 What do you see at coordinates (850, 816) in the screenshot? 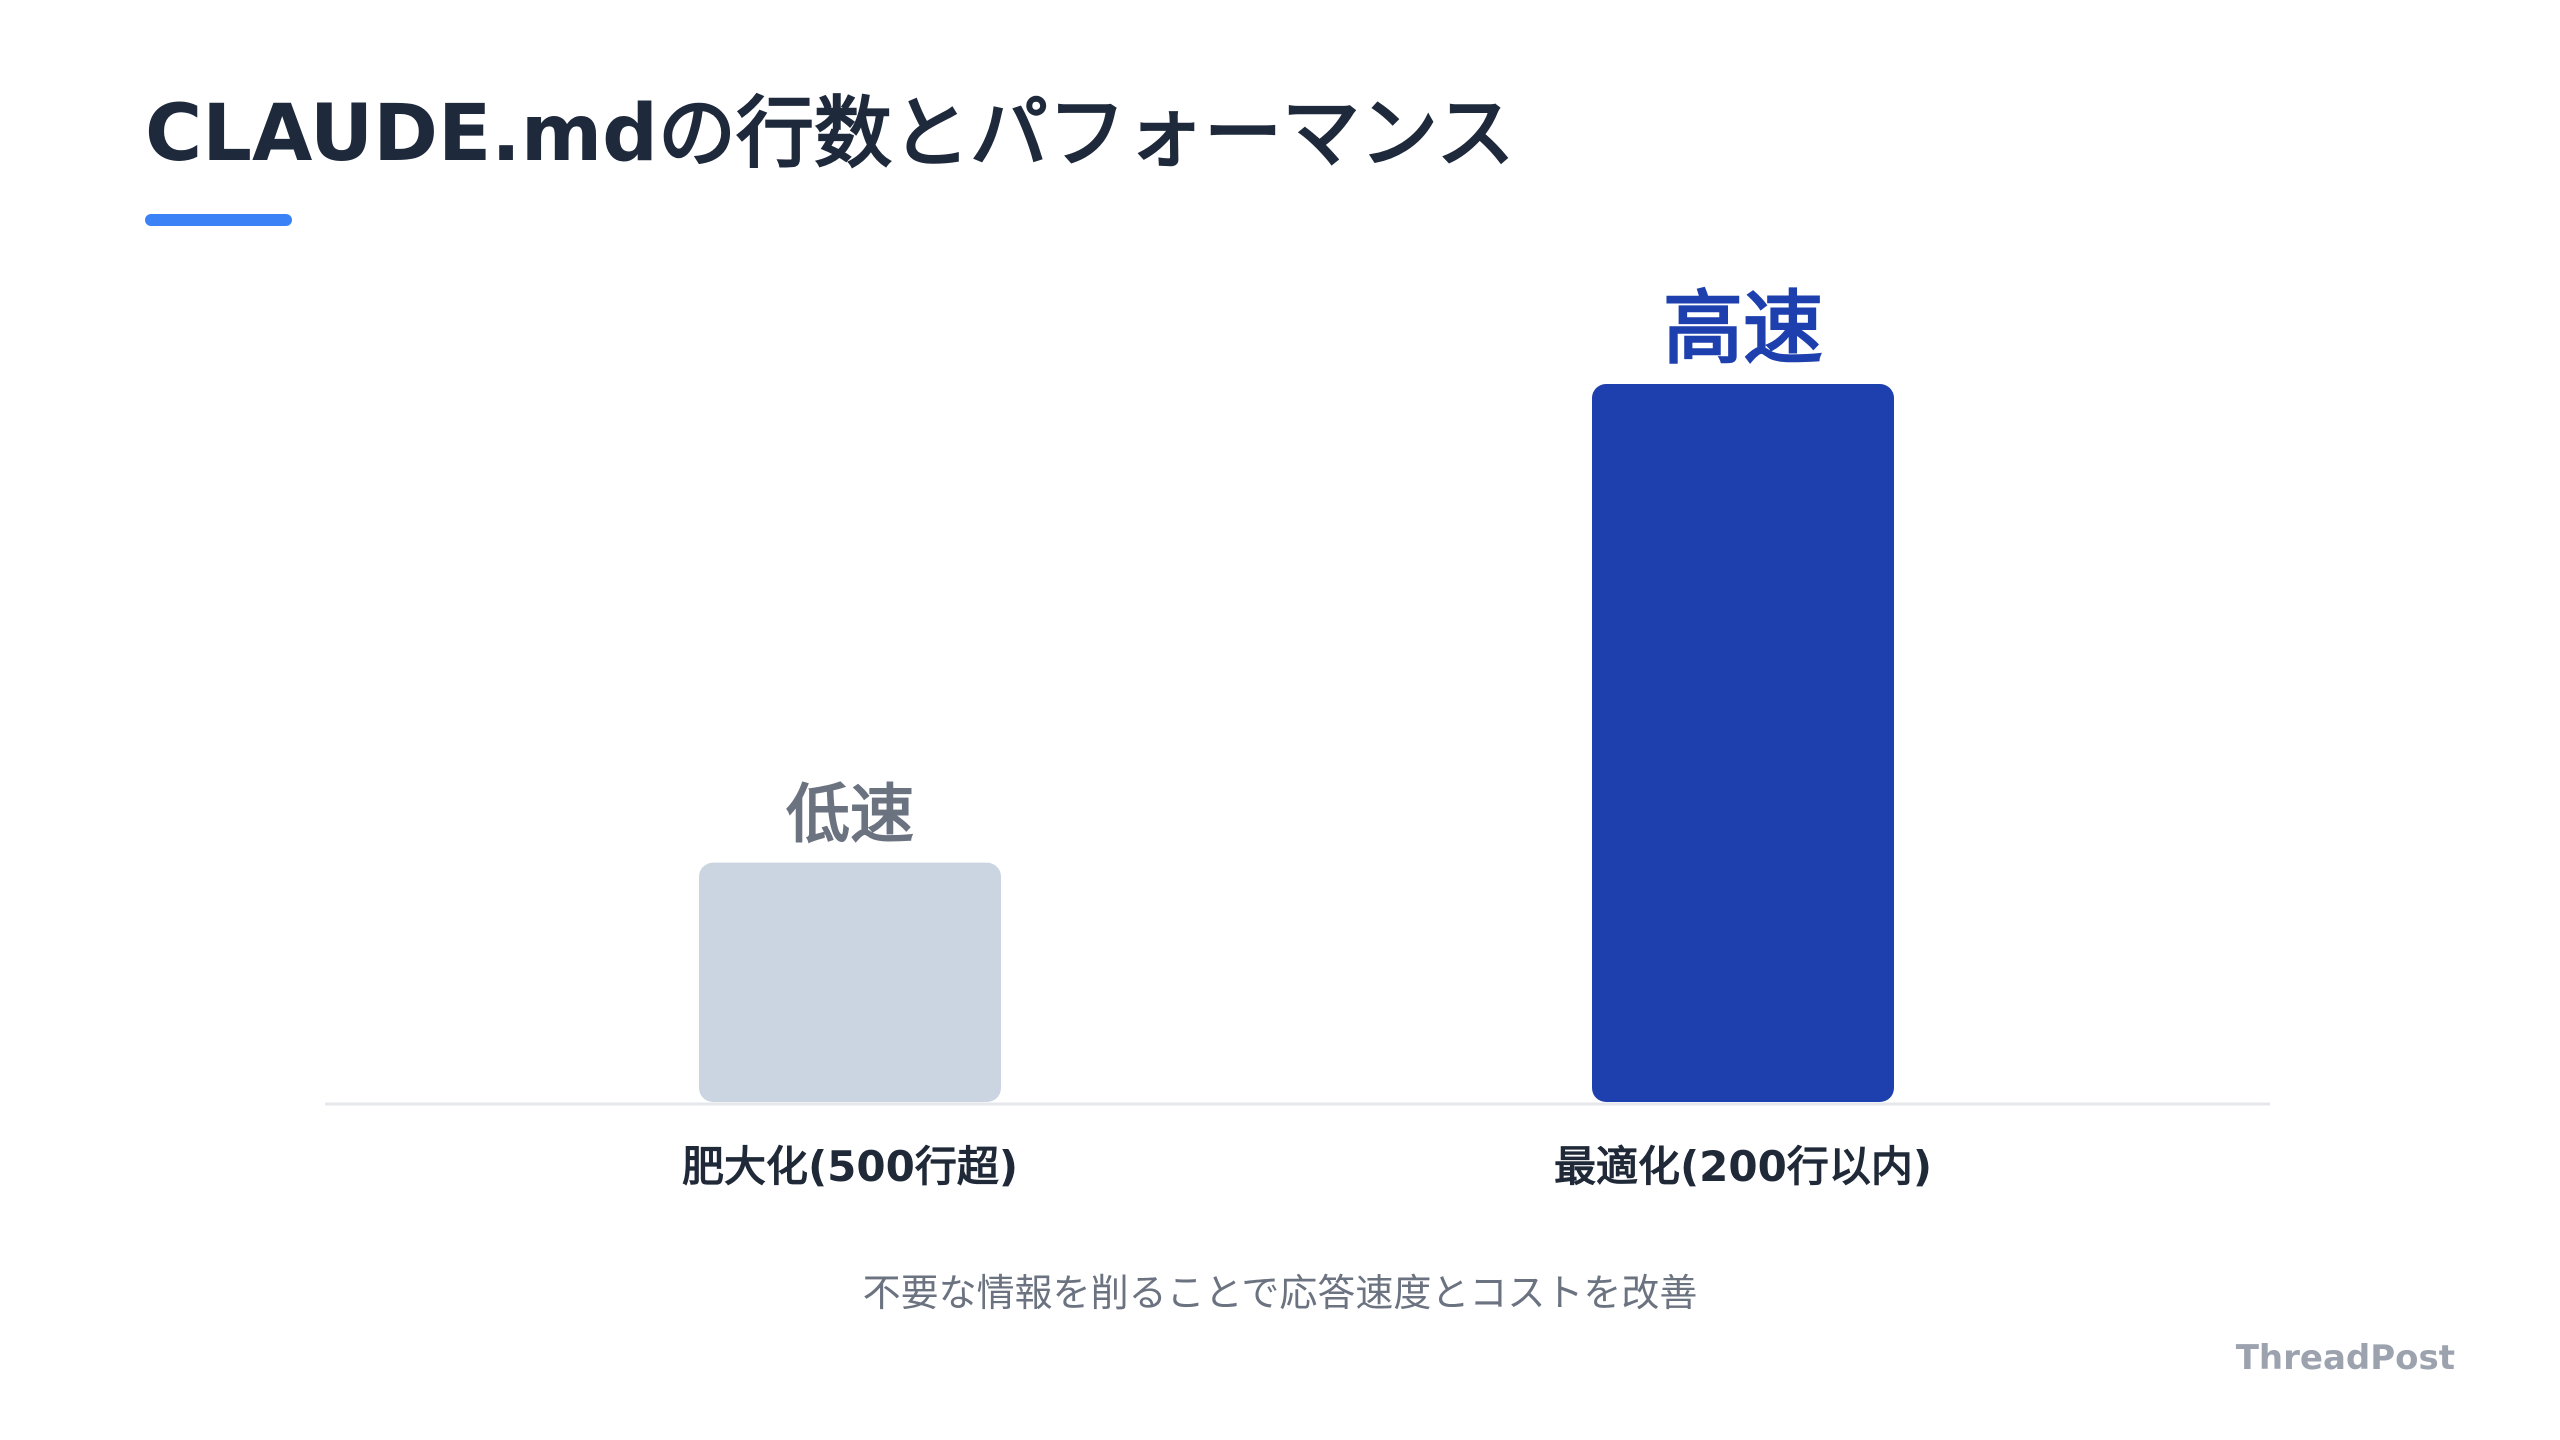
I see `value-label-0: 低速` at bounding box center [850, 816].